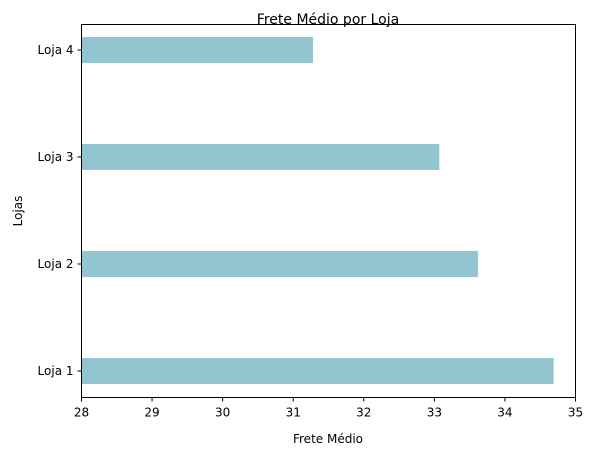  Describe the element at coordinates (151, 413) in the screenshot. I see `x-tick-label: 29` at that location.